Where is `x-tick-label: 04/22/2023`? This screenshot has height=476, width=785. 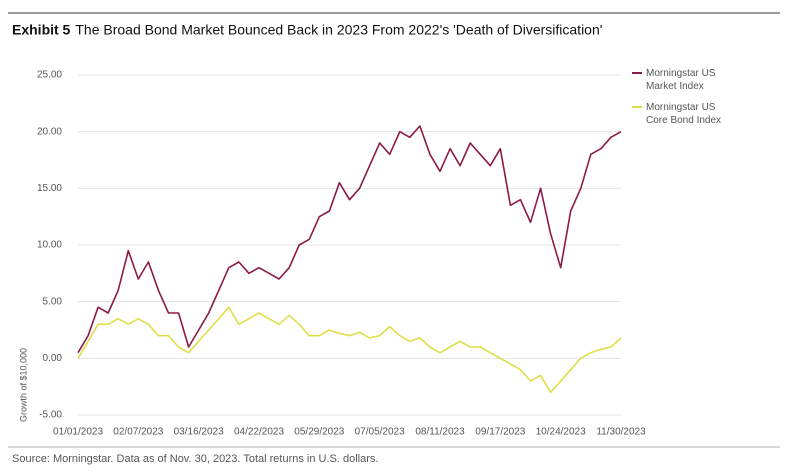 x-tick-label: 04/22/2023 is located at coordinates (259, 432).